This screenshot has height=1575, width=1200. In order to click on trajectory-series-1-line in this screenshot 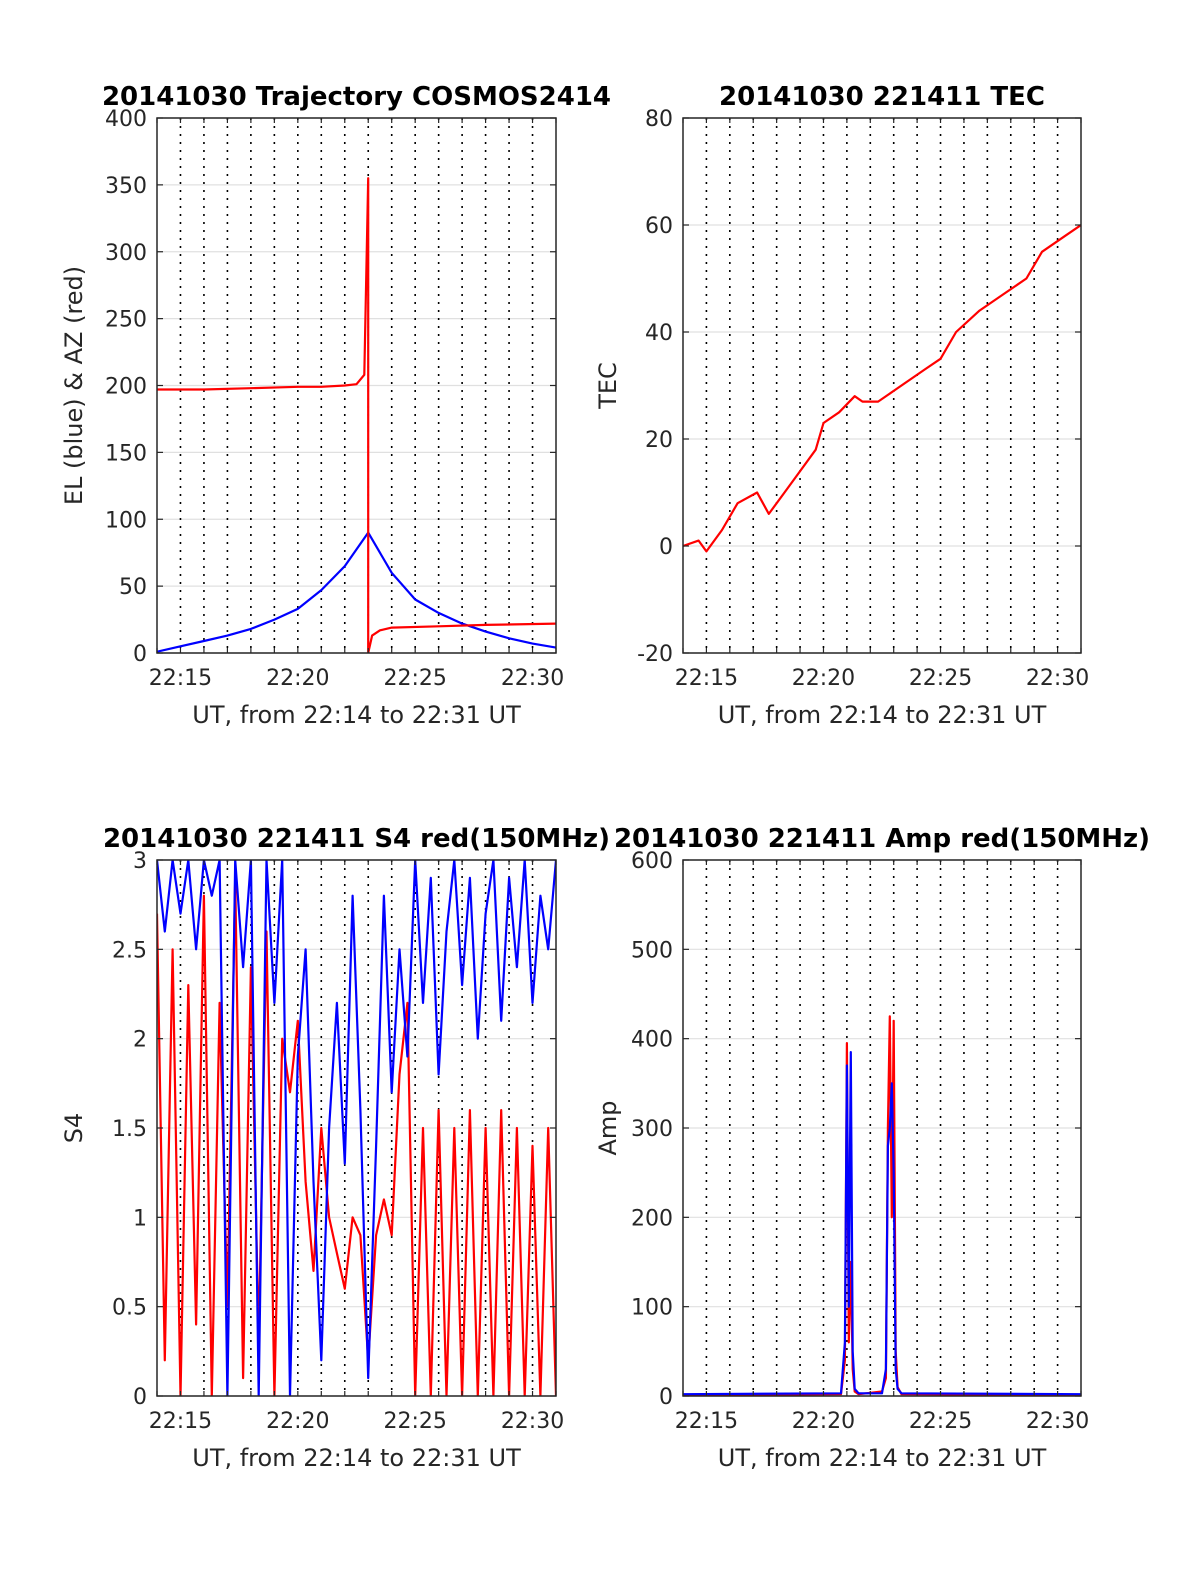, I will do `click(356, 415)`.